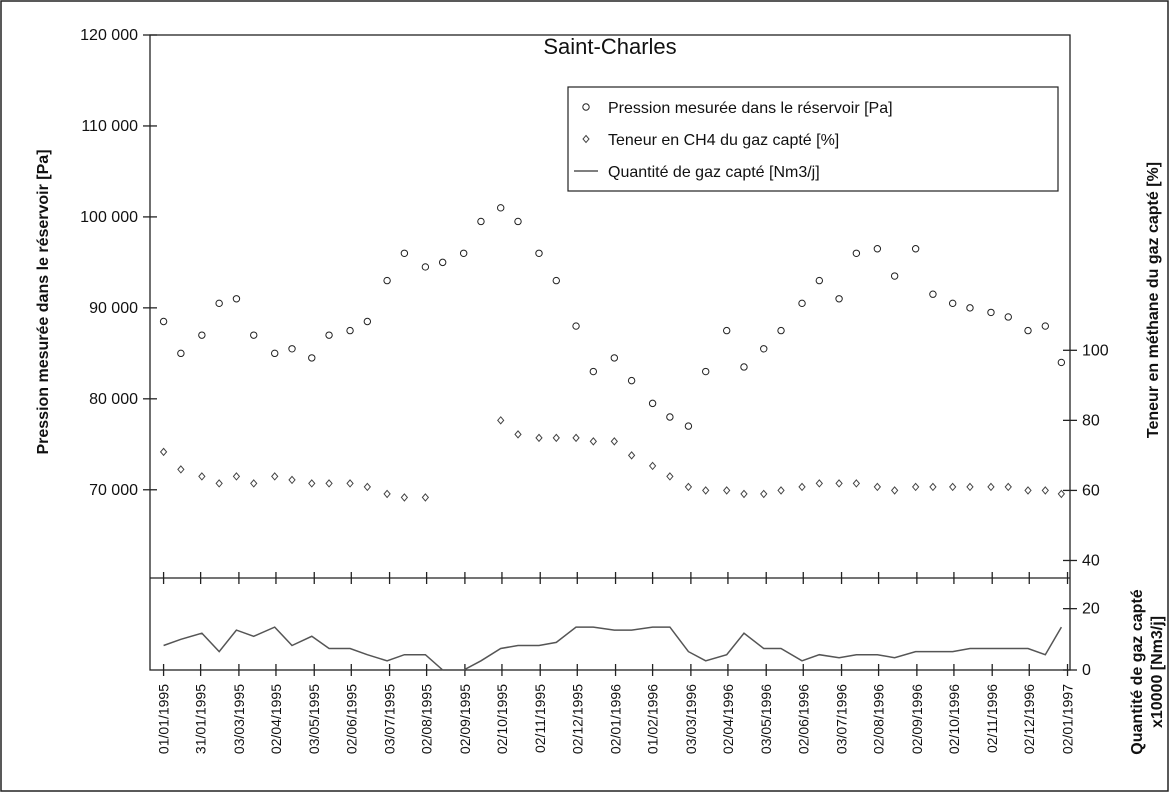  What do you see at coordinates (766, 719) in the screenshot?
I see `x-tick-label: 03/05/1996` at bounding box center [766, 719].